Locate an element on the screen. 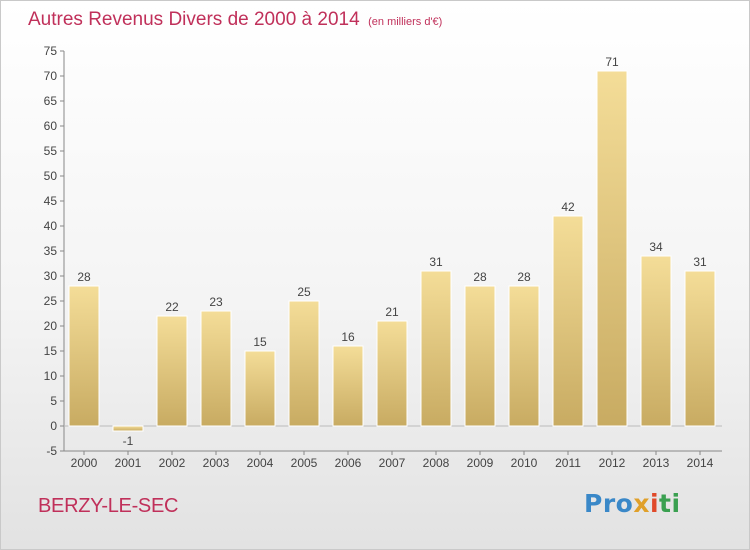  x-tick-label: 2009 is located at coordinates (480, 463).